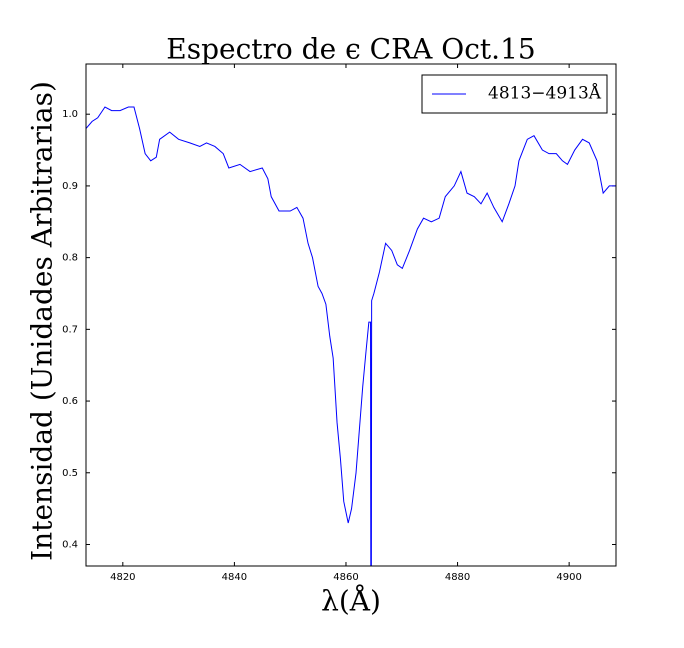 This screenshot has height=648, width=684. What do you see at coordinates (42, 321) in the screenshot?
I see `y-axis-label: Intensidad (Unidades Arbitrarias)` at bounding box center [42, 321].